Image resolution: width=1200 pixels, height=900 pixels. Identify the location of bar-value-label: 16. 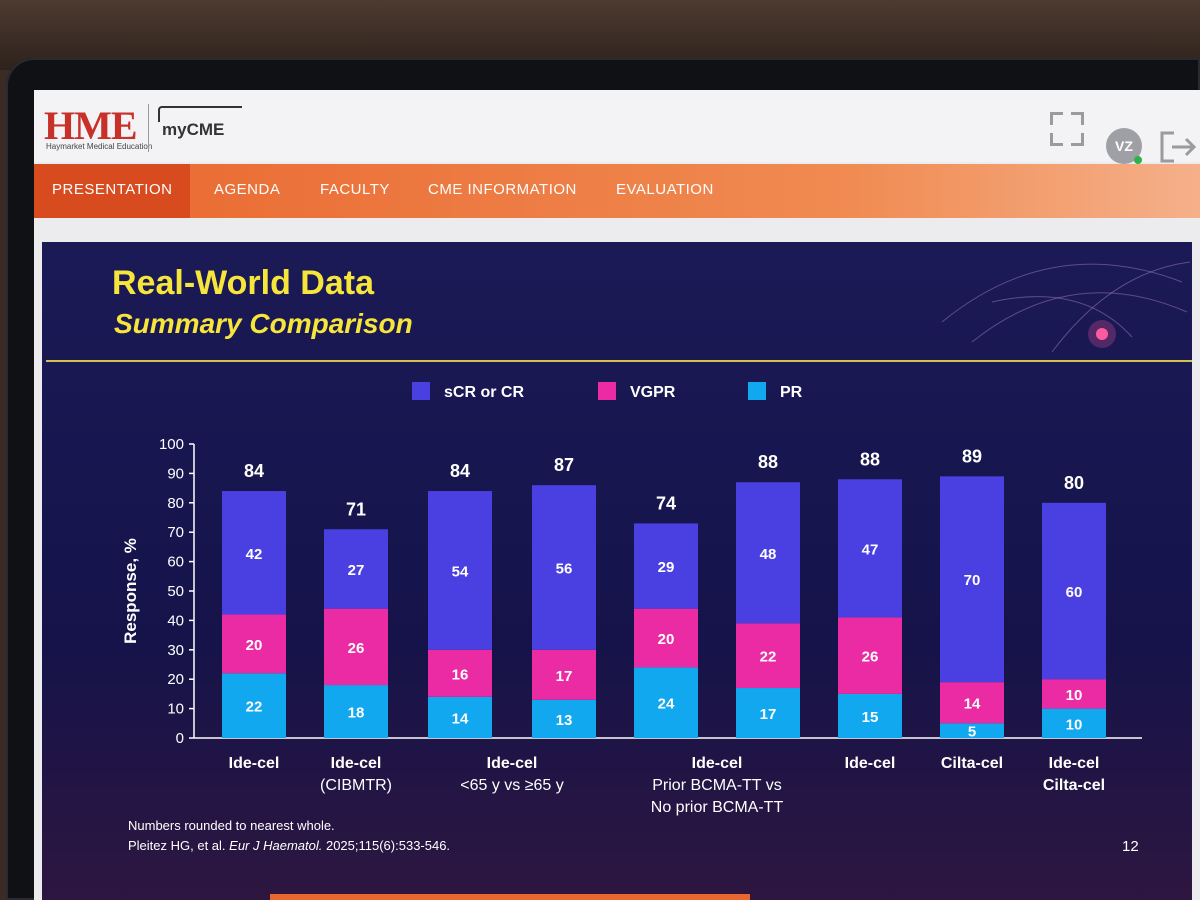
(460, 674).